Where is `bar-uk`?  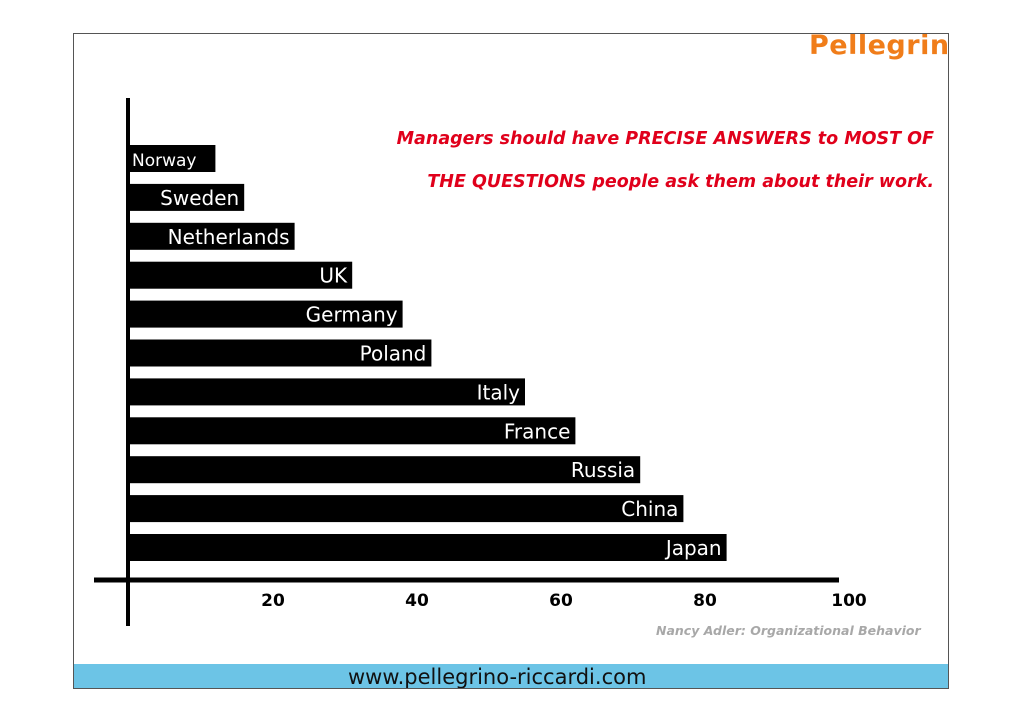
bar-uk is located at coordinates (241, 275).